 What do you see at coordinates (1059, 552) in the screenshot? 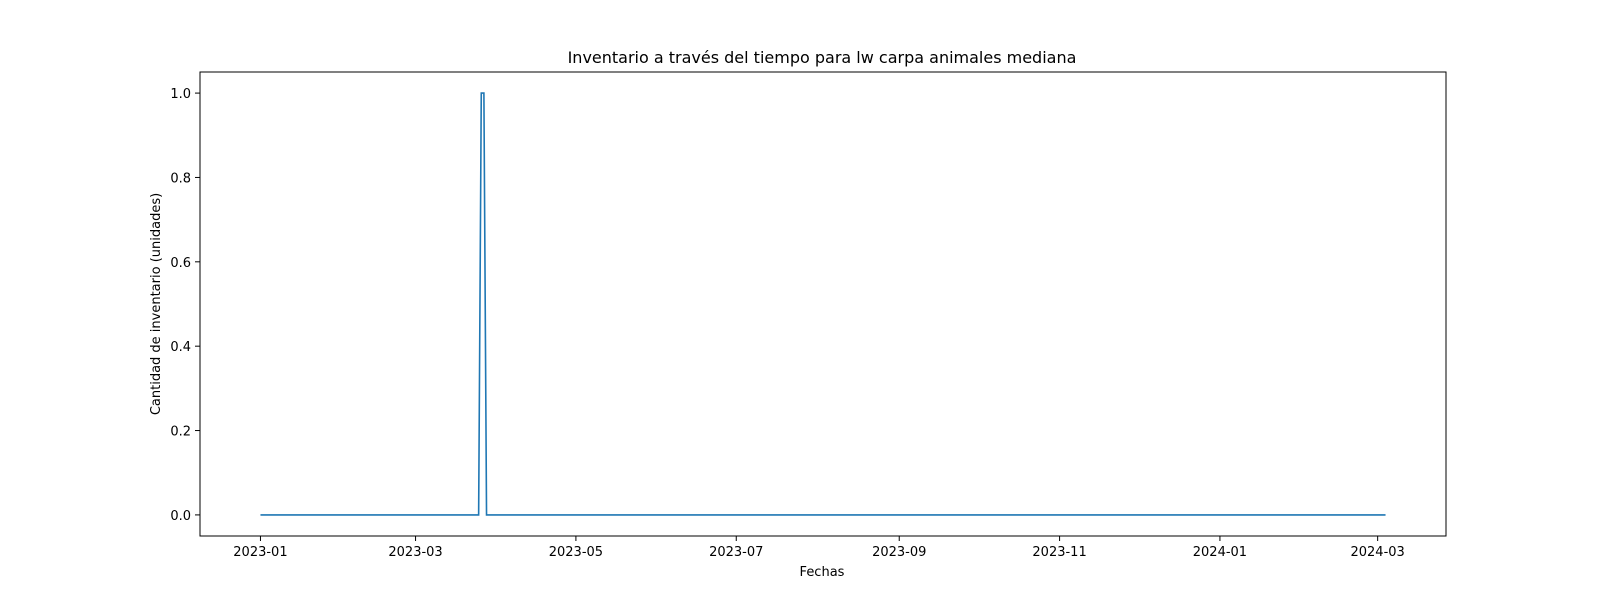
I see `x-tick-label: 2023-11` at bounding box center [1059, 552].